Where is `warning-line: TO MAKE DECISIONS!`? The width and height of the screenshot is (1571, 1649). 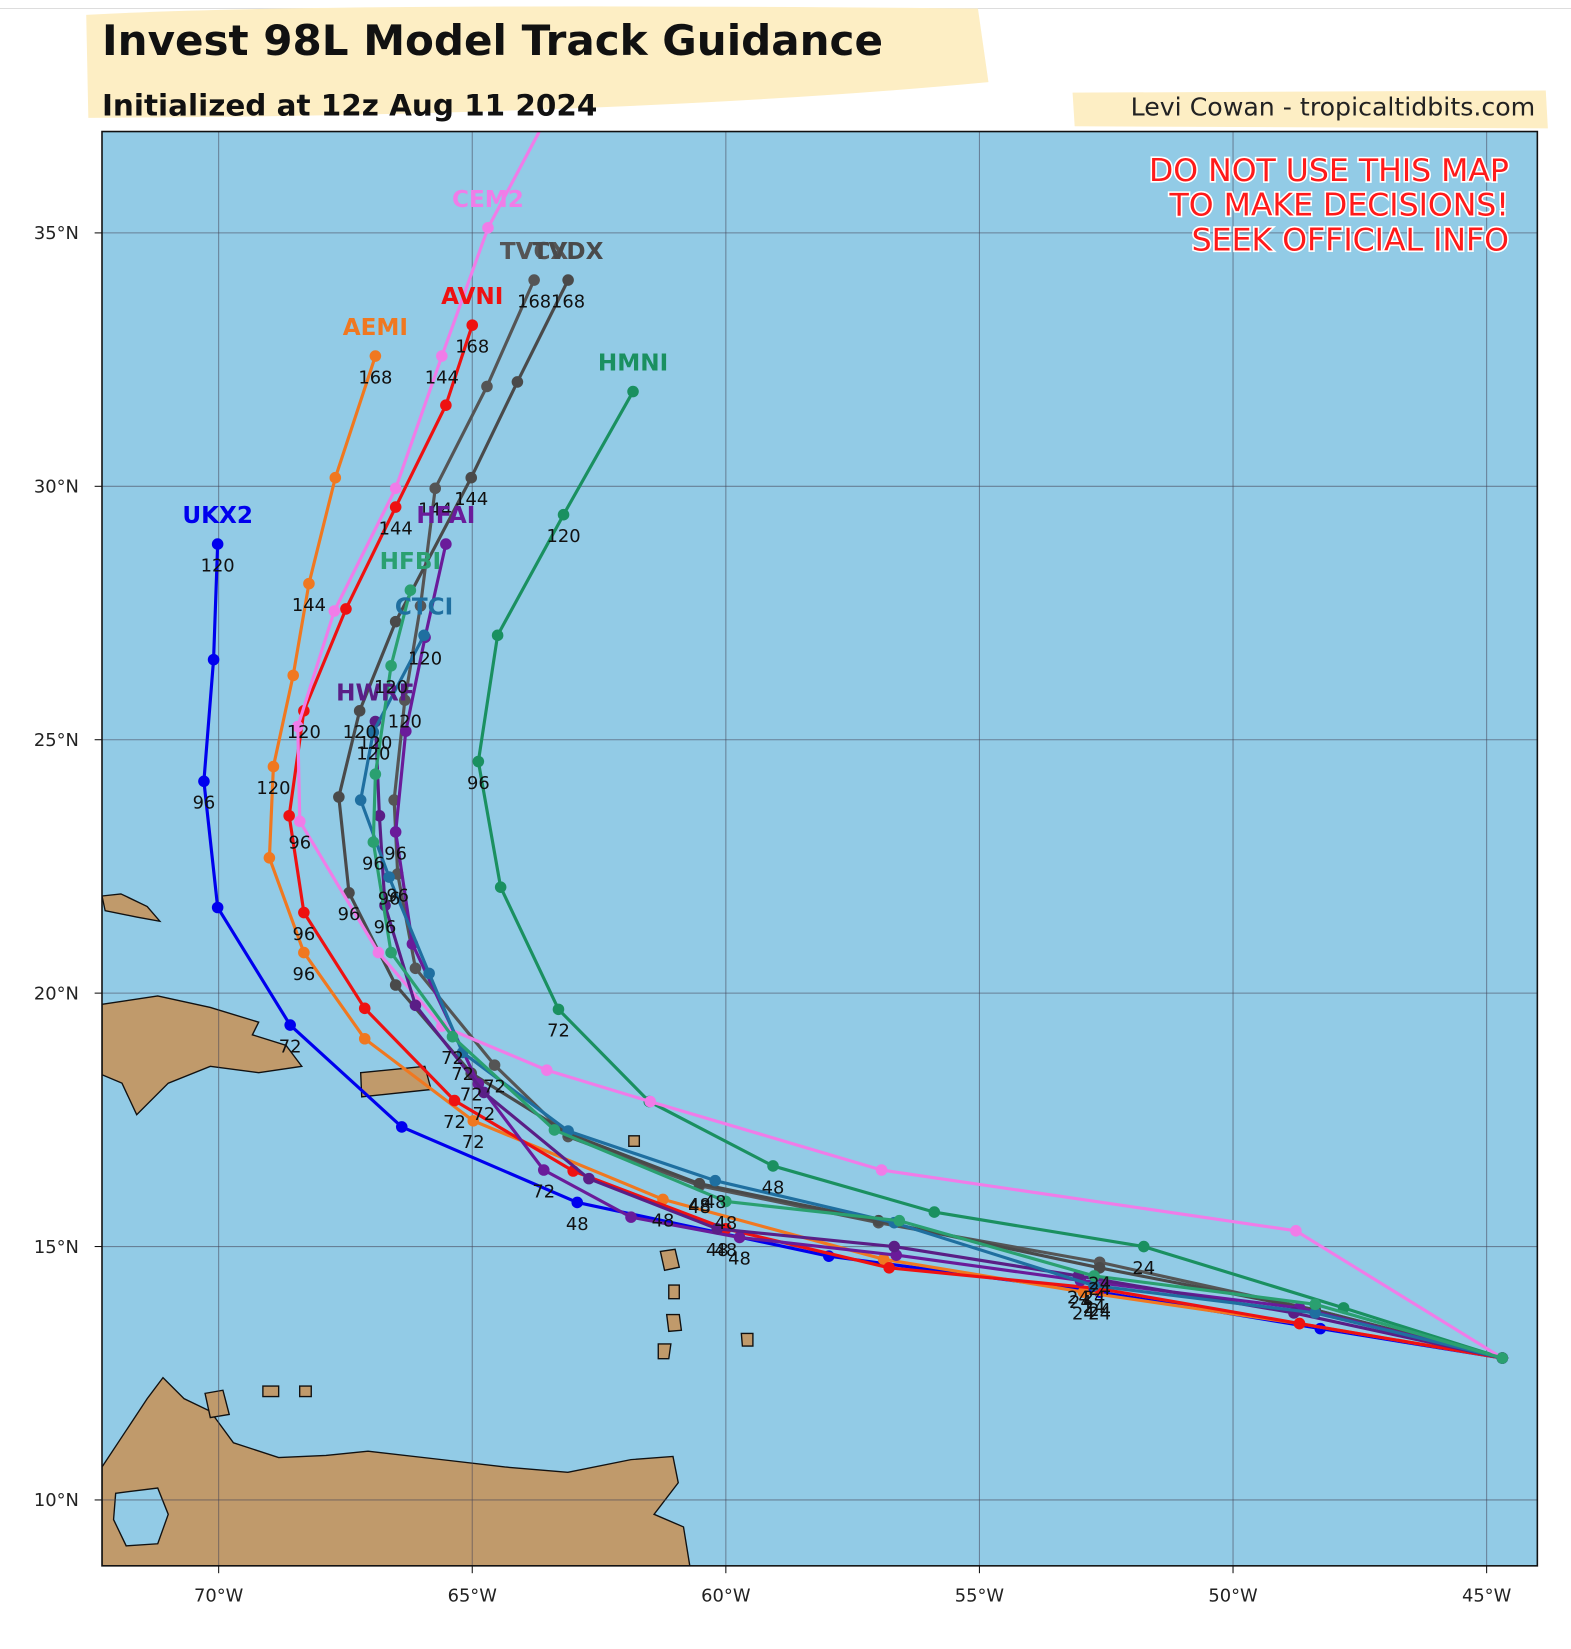
warning-line: TO MAKE DECISIONS! is located at coordinates (1339, 206).